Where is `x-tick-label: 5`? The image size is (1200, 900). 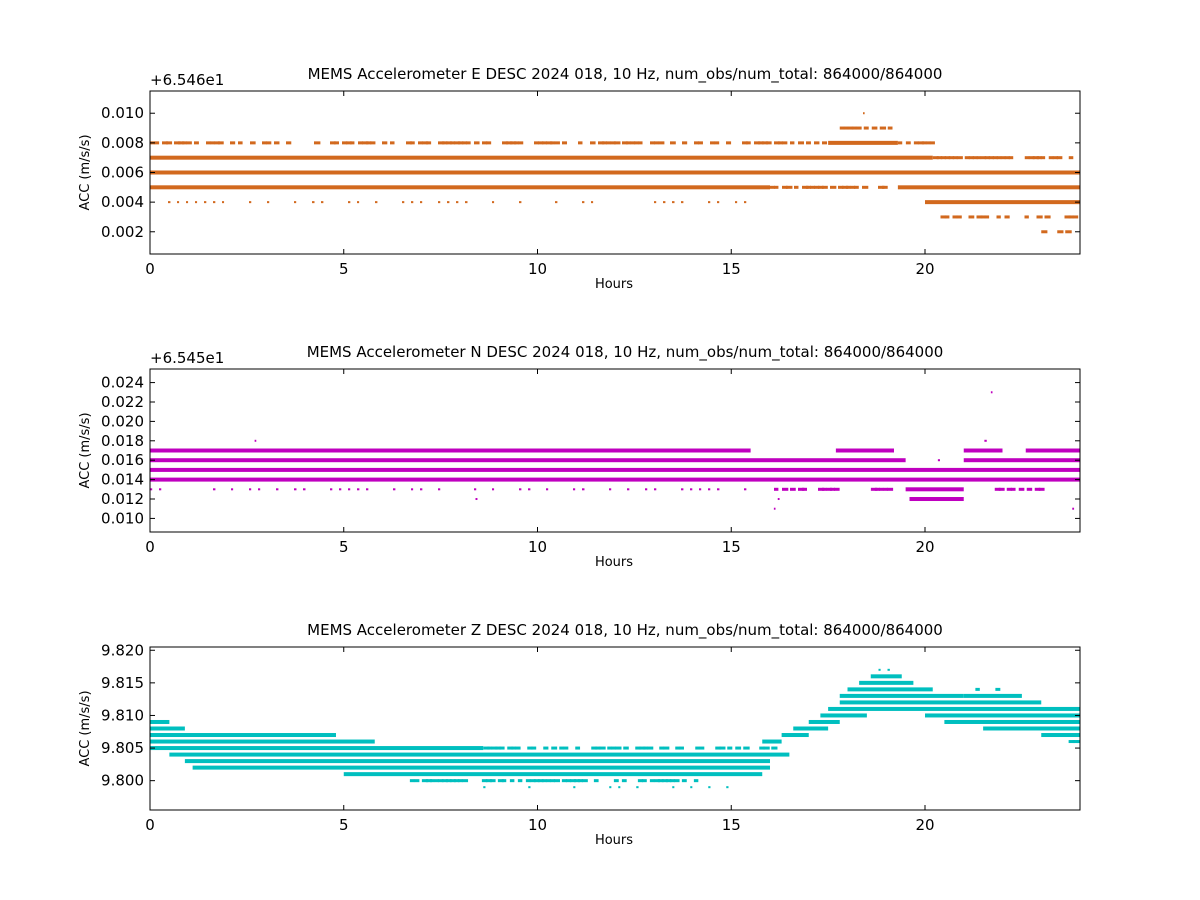
x-tick-label: 5 is located at coordinates (344, 825).